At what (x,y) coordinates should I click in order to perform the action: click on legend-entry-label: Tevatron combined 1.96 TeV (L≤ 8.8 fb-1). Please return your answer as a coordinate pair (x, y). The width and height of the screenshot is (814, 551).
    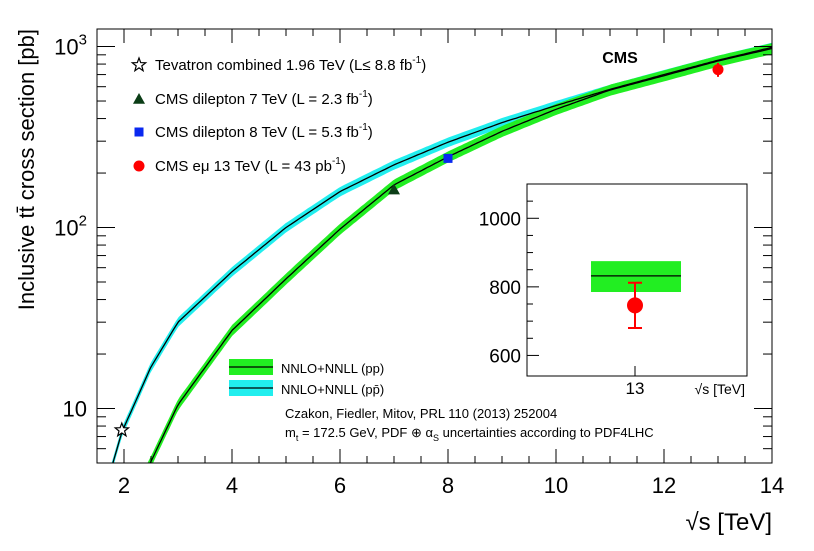
    Looking at the image, I should click on (290, 64).